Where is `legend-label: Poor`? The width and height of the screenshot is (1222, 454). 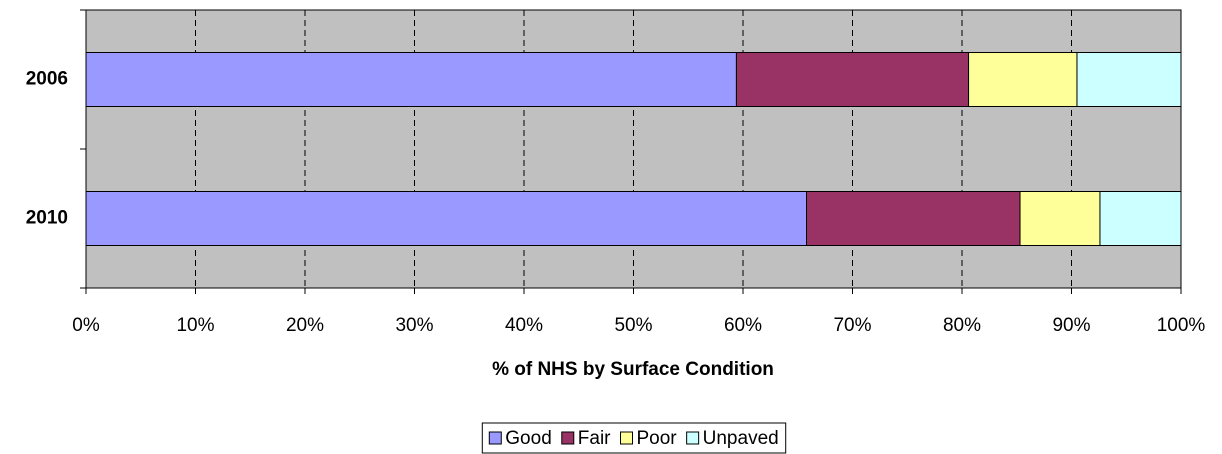
legend-label: Poor is located at coordinates (657, 438).